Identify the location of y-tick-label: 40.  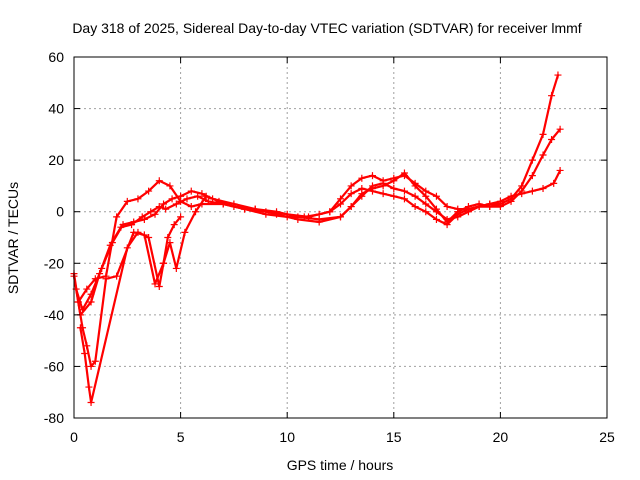
(56, 109).